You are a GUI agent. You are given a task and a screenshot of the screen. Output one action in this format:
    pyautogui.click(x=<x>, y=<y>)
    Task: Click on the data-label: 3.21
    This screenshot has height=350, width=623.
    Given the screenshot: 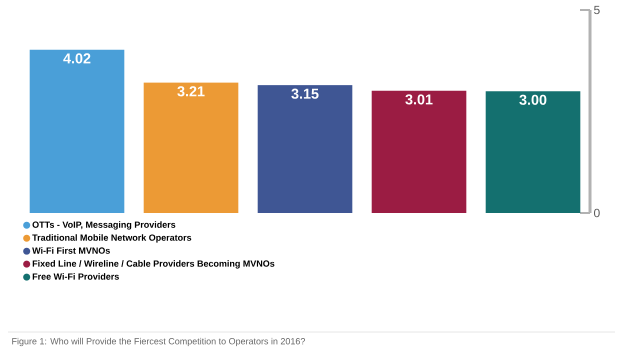 What is the action you would take?
    pyautogui.click(x=191, y=91)
    